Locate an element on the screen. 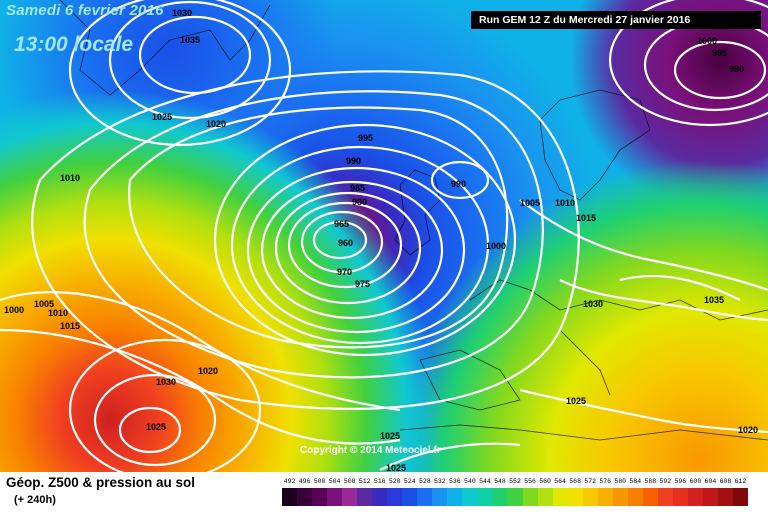 The width and height of the screenshot is (768, 512). isobar-1000-ne is located at coordinates (688, 63).